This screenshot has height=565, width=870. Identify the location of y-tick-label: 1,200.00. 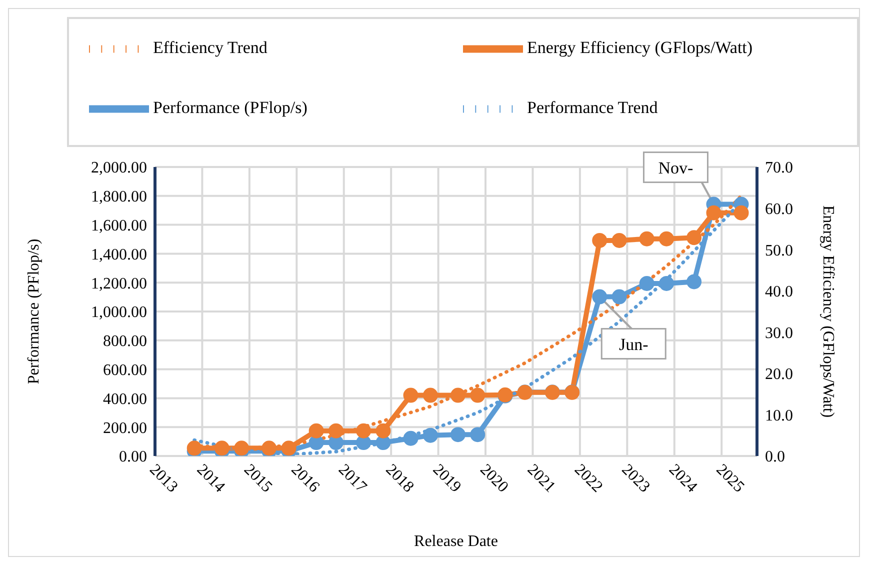
(119, 283).